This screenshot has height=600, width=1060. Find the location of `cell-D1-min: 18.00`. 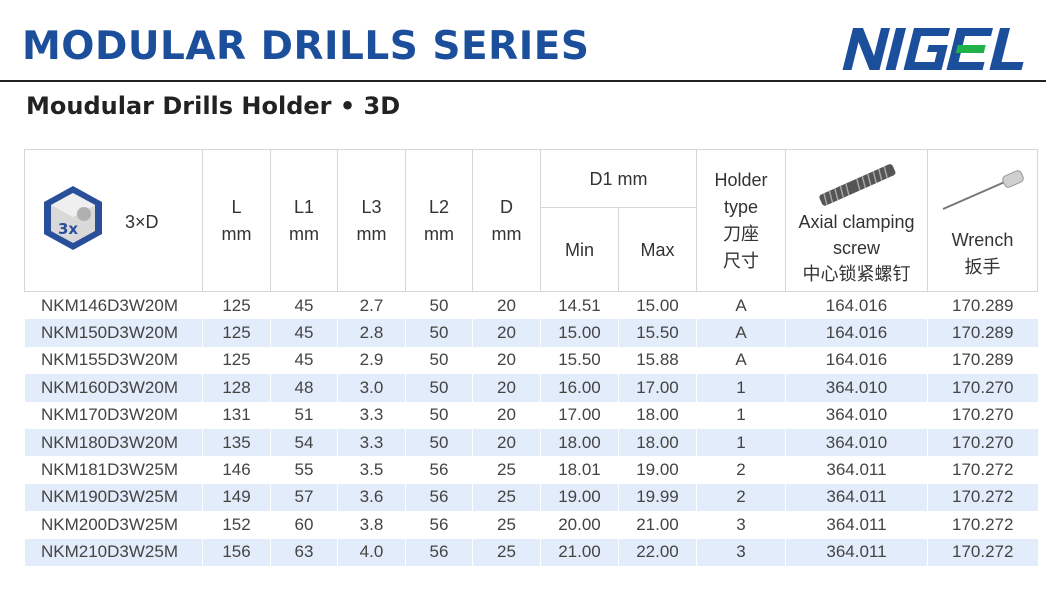

cell-D1-min: 18.00 is located at coordinates (579, 442).